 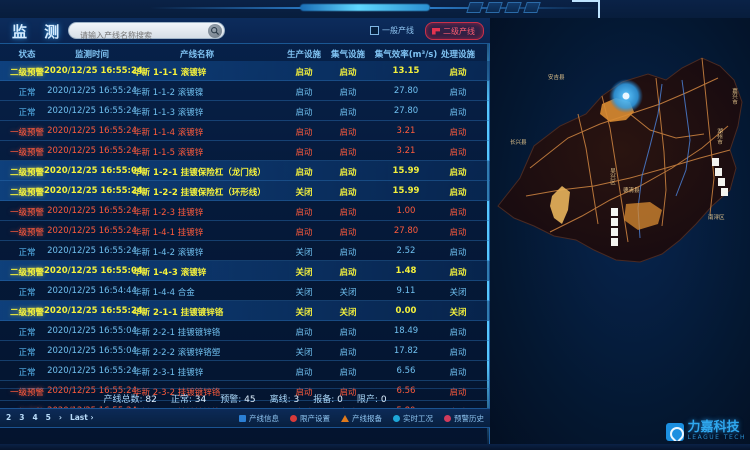 What do you see at coordinates (716, 437) in the screenshot?
I see `logo-en: LEAGUE TECH` at bounding box center [716, 437].